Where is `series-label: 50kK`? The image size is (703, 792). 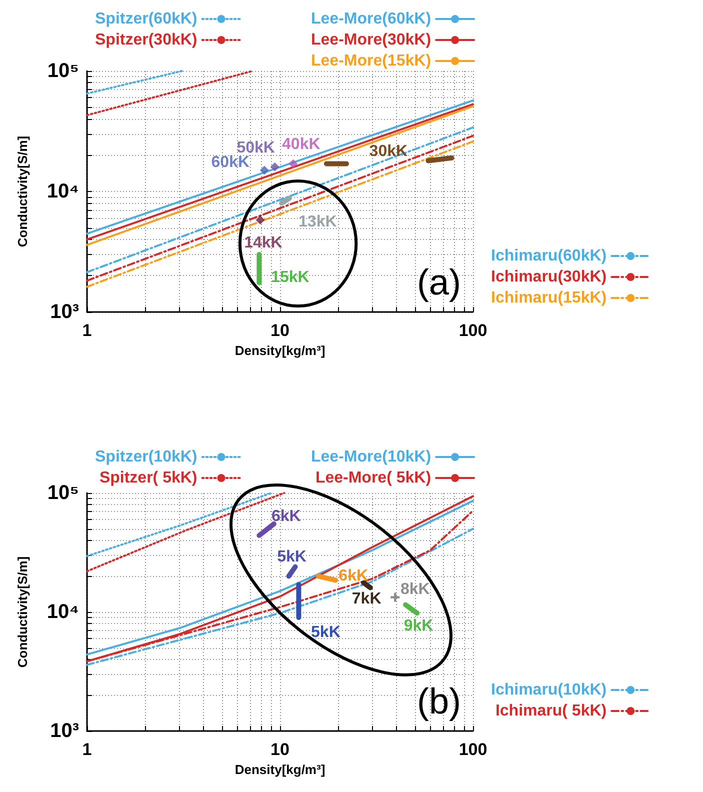 series-label: 50kK is located at coordinates (256, 147).